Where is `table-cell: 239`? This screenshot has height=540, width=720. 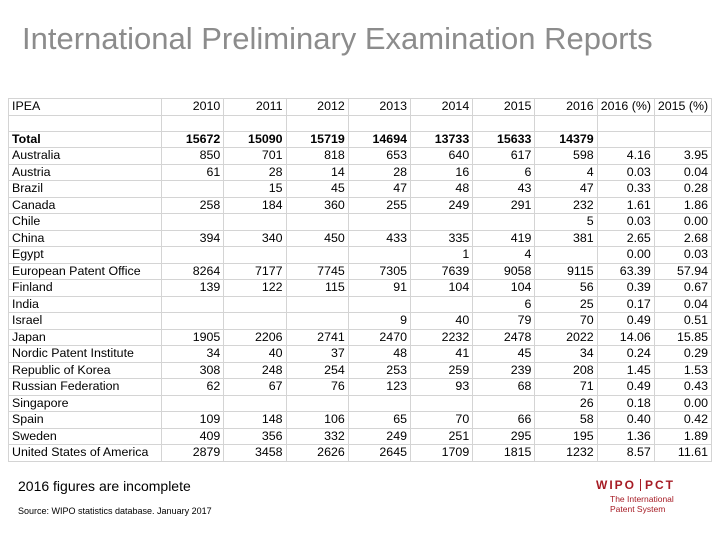 table-cell: 239 is located at coordinates (504, 370).